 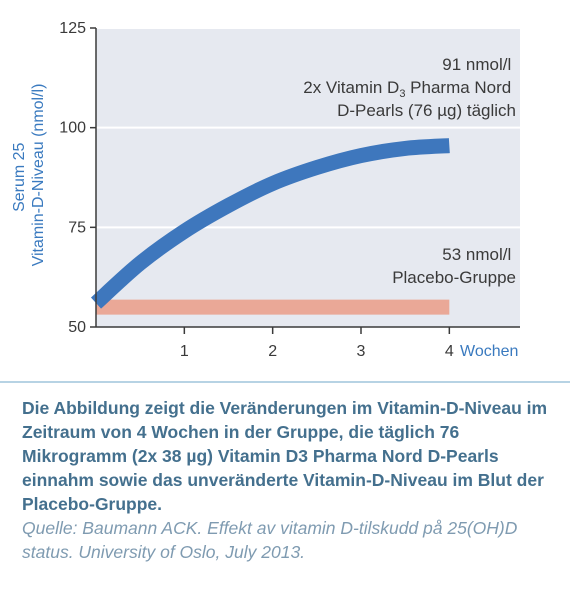 I want to click on vitamin-d-annotation-line-1: 91 nmol/l, so click(x=476, y=64).